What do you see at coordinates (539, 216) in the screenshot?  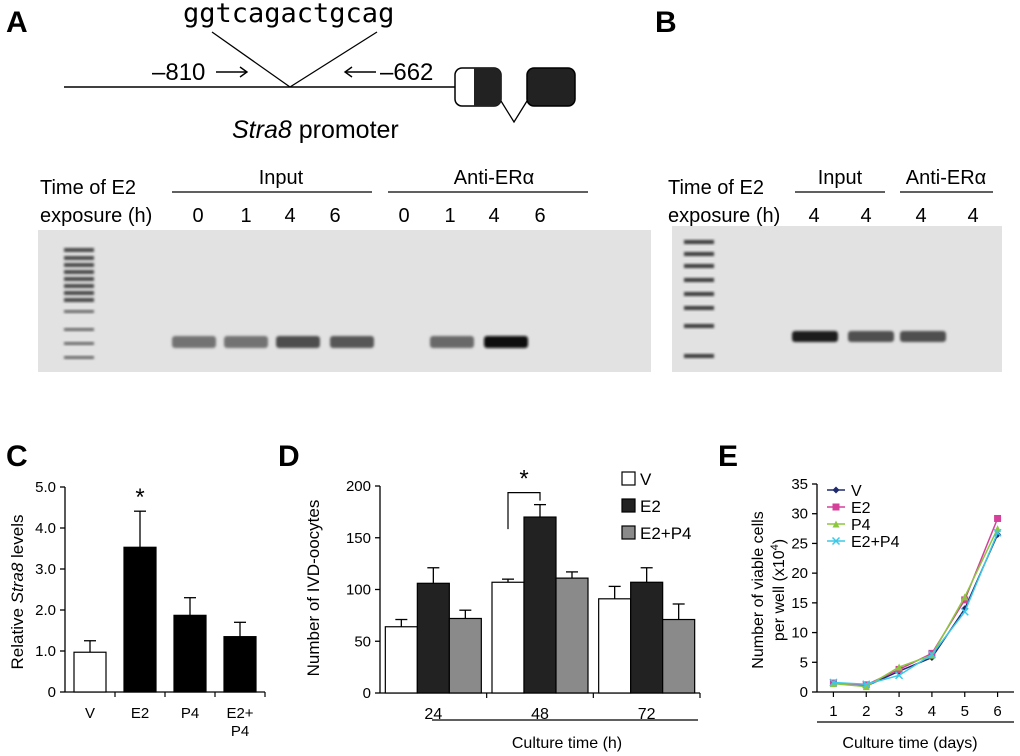 I see `lane-time-label: 6` at bounding box center [539, 216].